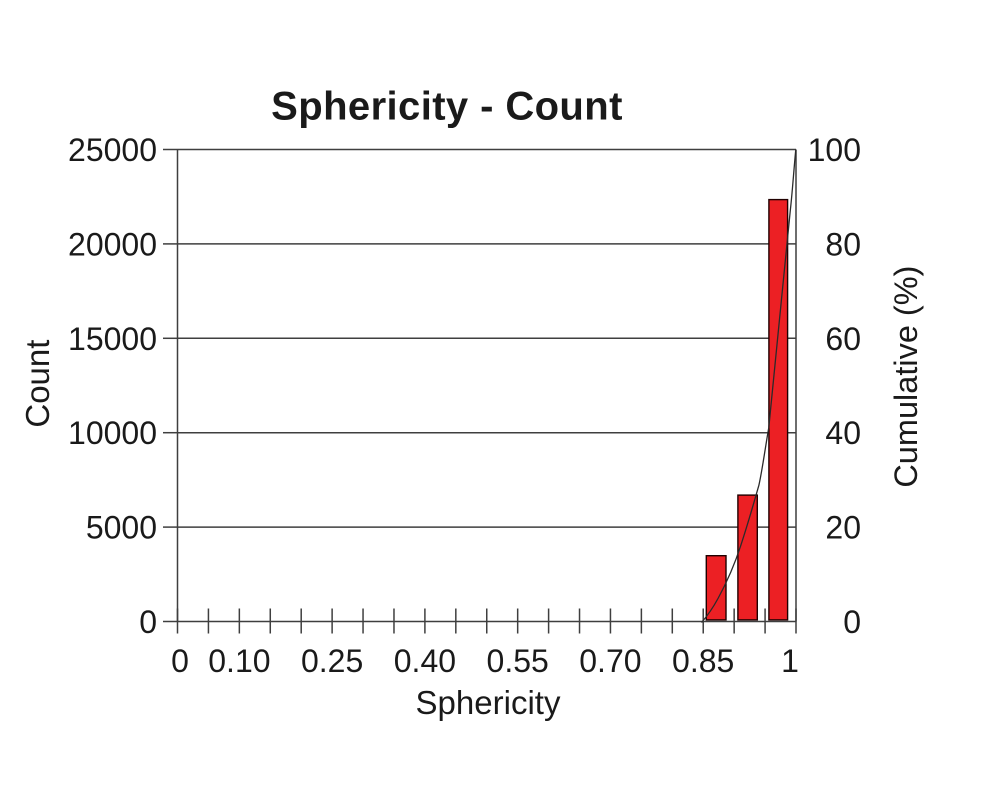  Describe the element at coordinates (112, 150) in the screenshot. I see `svg-text: 25000` at that location.